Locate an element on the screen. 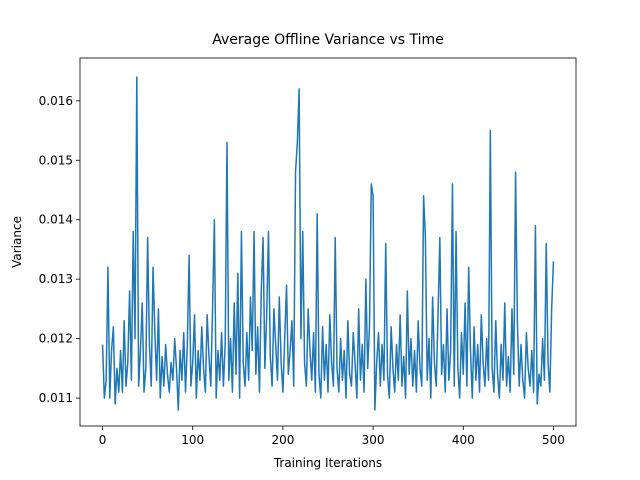 The height and width of the screenshot is (480, 640). x-tick-label: 200 is located at coordinates (282, 440).